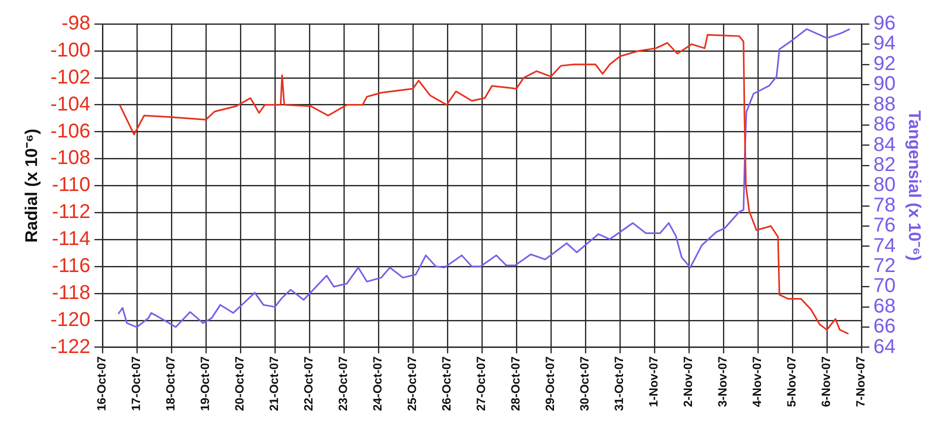 The height and width of the screenshot is (427, 948). What do you see at coordinates (481, 384) in the screenshot?
I see `x-tick-label: 27-Oct-07` at bounding box center [481, 384].